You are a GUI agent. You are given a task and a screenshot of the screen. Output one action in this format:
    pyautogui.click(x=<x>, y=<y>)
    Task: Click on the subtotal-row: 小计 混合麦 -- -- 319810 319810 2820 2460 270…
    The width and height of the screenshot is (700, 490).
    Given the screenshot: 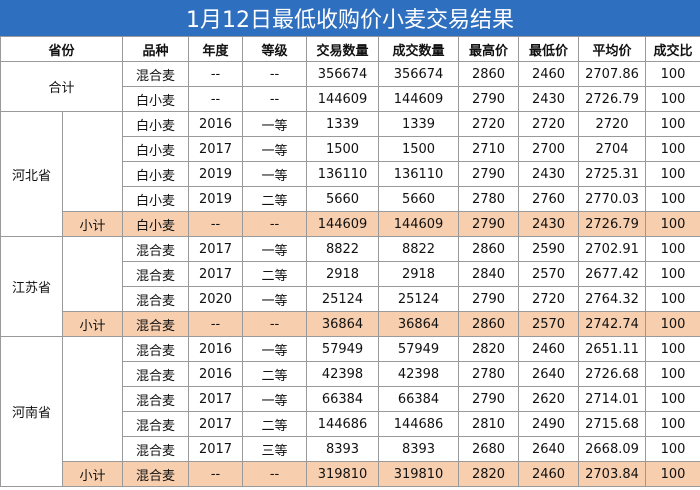 What is the action you would take?
    pyautogui.click(x=350, y=474)
    